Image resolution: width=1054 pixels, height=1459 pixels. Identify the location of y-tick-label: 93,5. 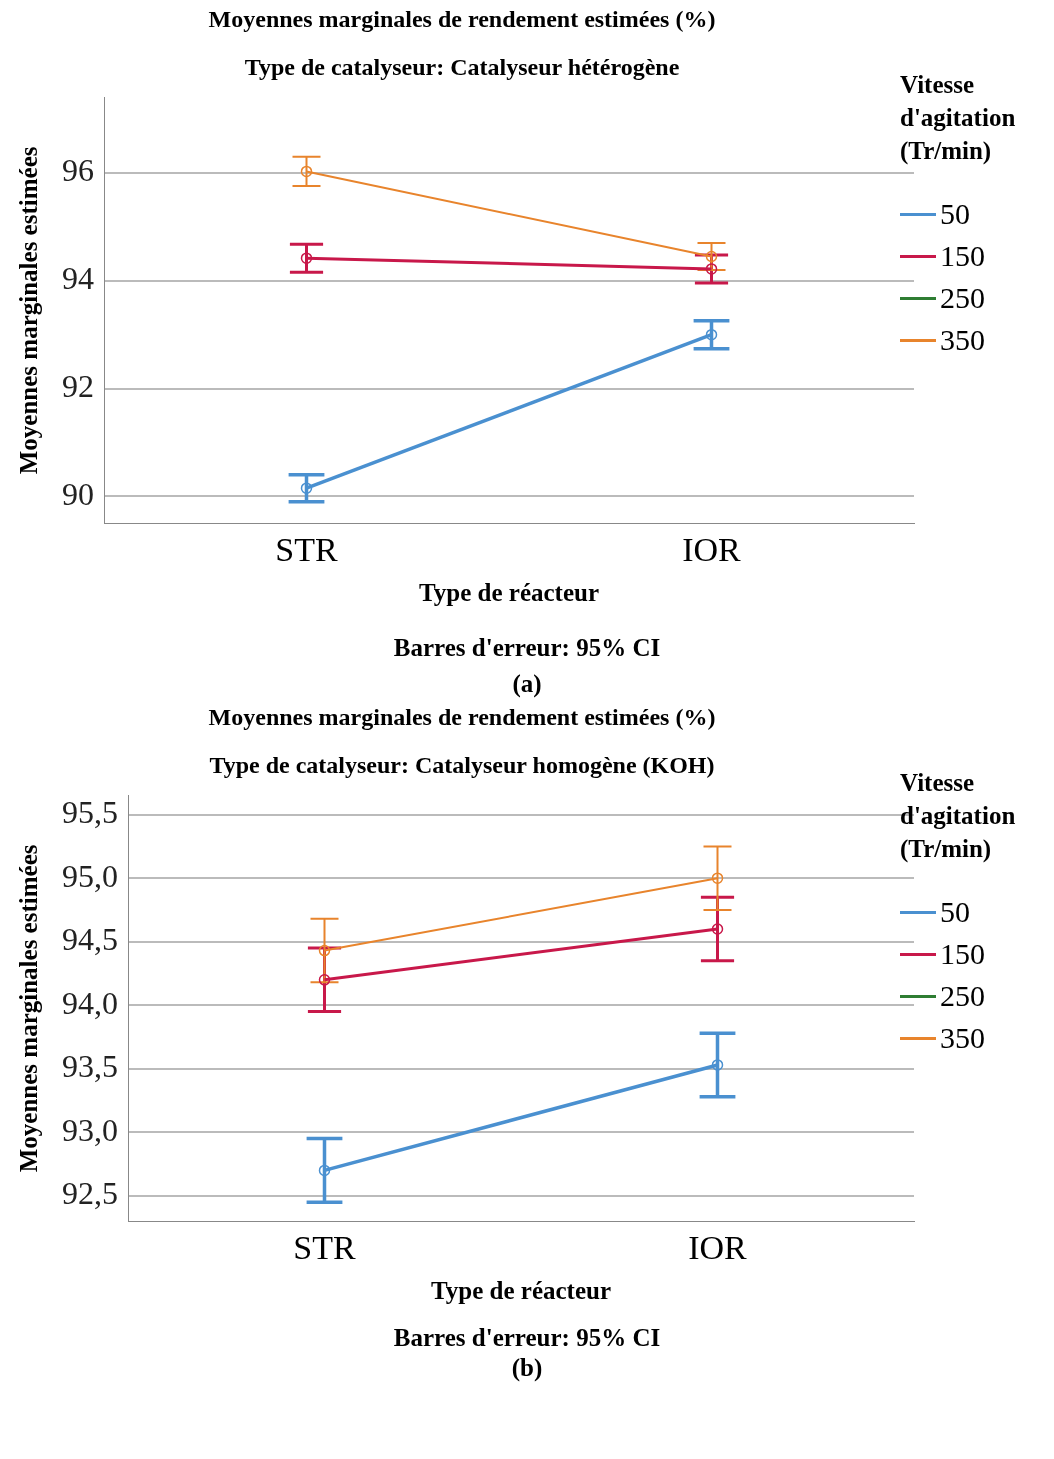
(90, 1066).